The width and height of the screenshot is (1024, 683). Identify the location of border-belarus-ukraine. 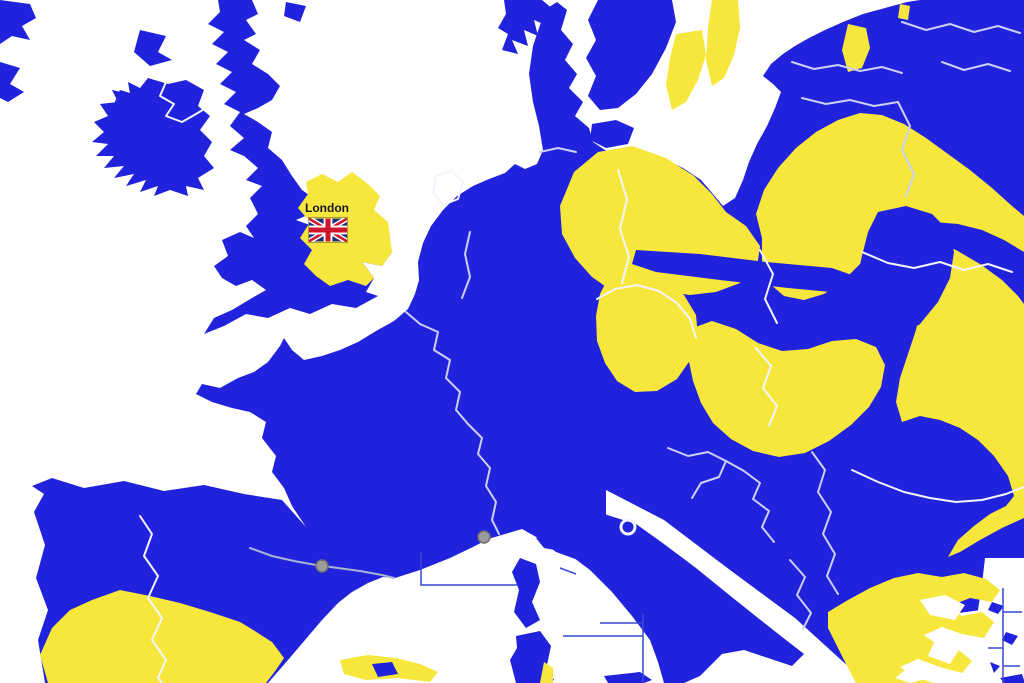
(937, 262).